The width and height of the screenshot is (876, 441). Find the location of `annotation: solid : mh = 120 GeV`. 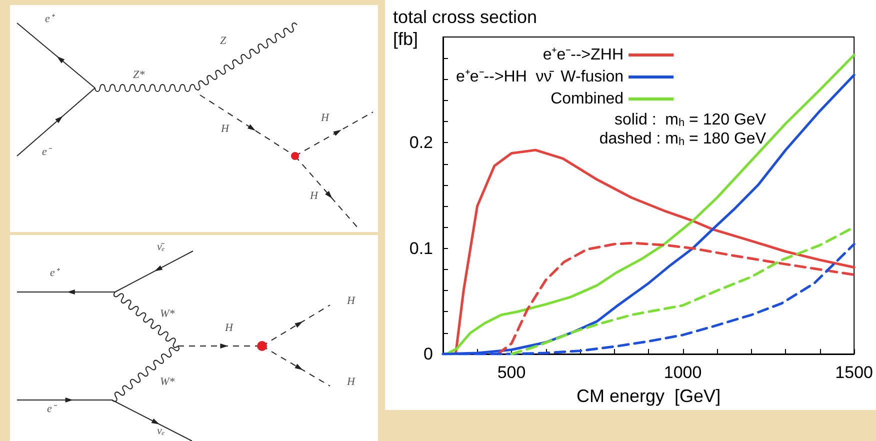

annotation: solid : mh = 120 GeV is located at coordinates (690, 120).